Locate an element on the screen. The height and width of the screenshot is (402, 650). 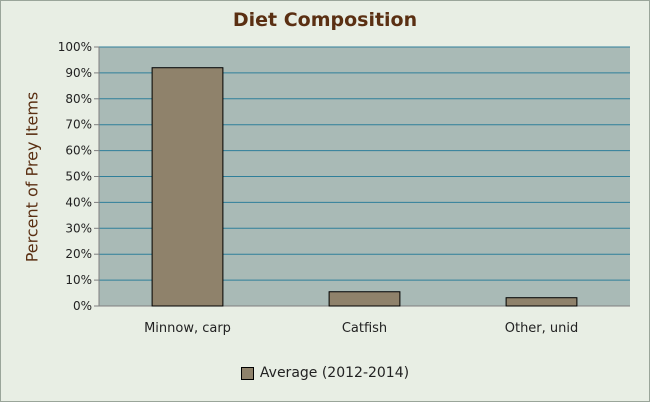
y-tick-label: 10% is located at coordinates (78, 280).